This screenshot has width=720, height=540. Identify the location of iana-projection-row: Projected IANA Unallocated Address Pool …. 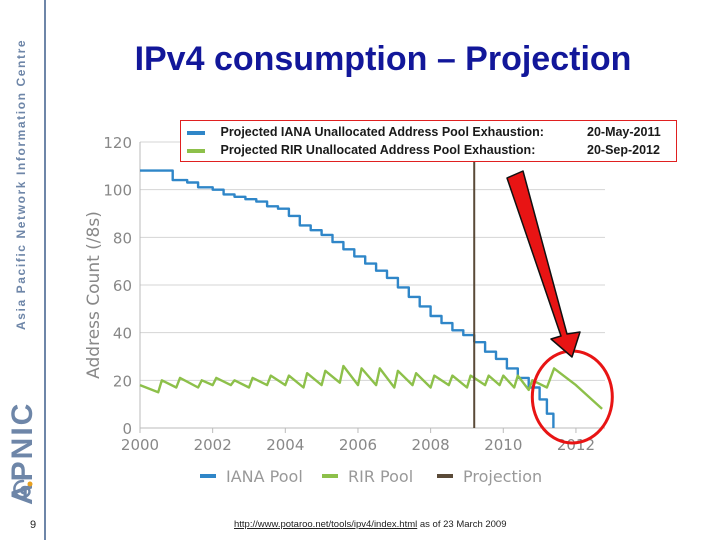
(424, 133).